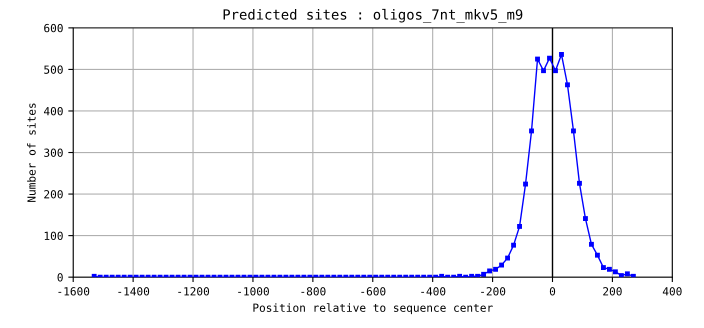 Image resolution: width=704 pixels, height=328 pixels. Describe the element at coordinates (553, 291) in the screenshot. I see `x-tick-label: 0` at that location.